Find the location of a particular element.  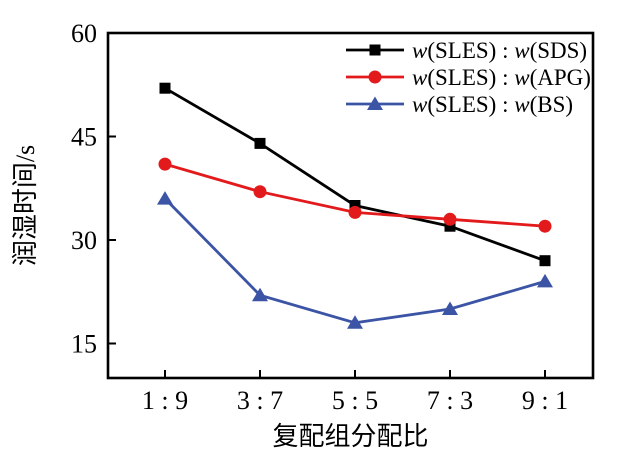

legend-item: w(SLES) : w(APG) is located at coordinates (468, 77).